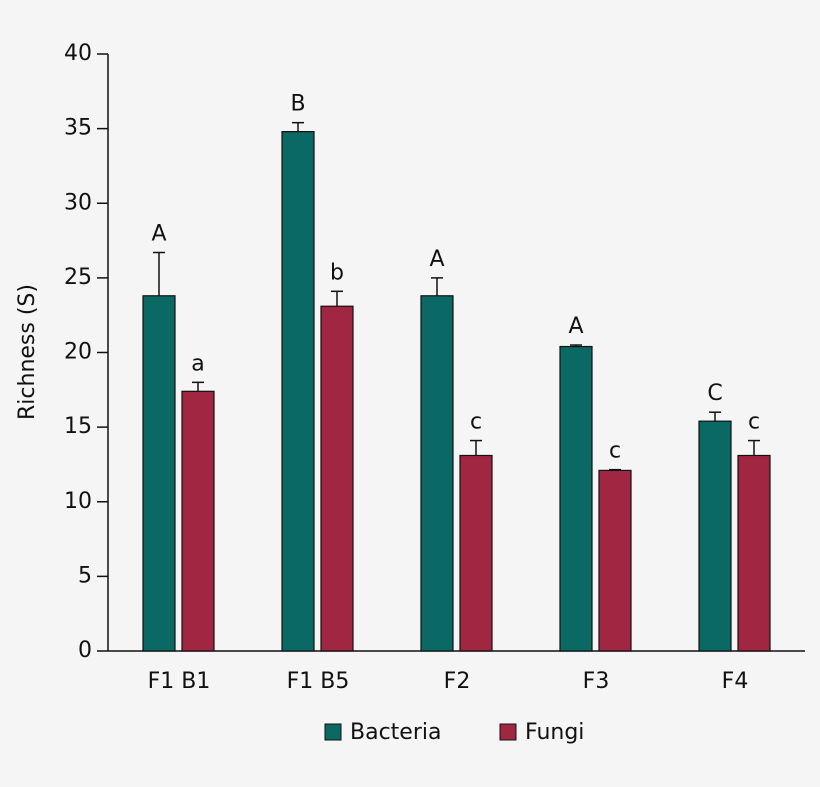 The width and height of the screenshot is (820, 787). What do you see at coordinates (596, 681) in the screenshot?
I see `x-tick-label: F3` at bounding box center [596, 681].